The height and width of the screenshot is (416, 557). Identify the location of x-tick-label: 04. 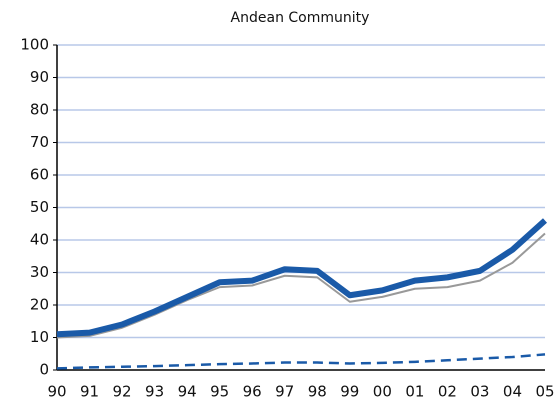
(512, 392).